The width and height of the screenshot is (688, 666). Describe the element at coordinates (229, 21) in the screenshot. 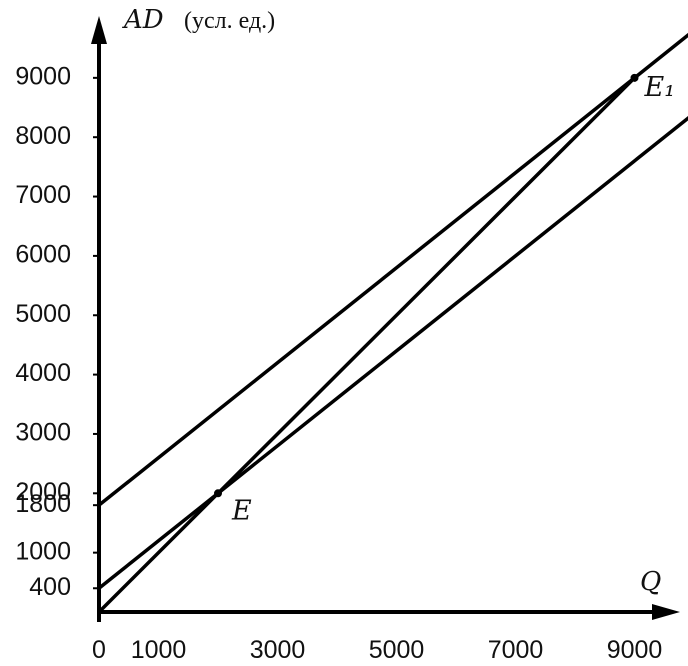

I see `y-axis-unit: (усл. ед.)` at that location.